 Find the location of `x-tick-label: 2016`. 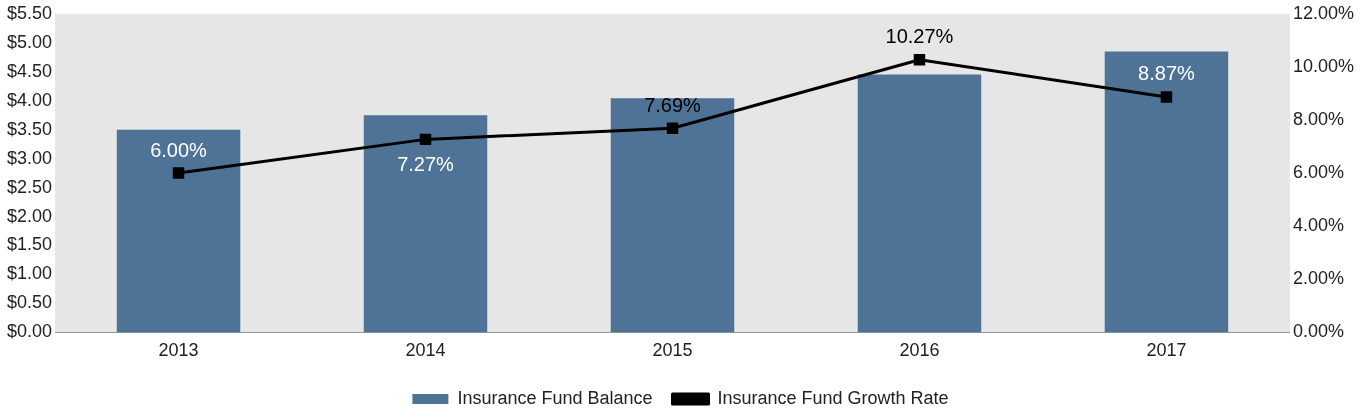

x-tick-label: 2016 is located at coordinates (919, 350).